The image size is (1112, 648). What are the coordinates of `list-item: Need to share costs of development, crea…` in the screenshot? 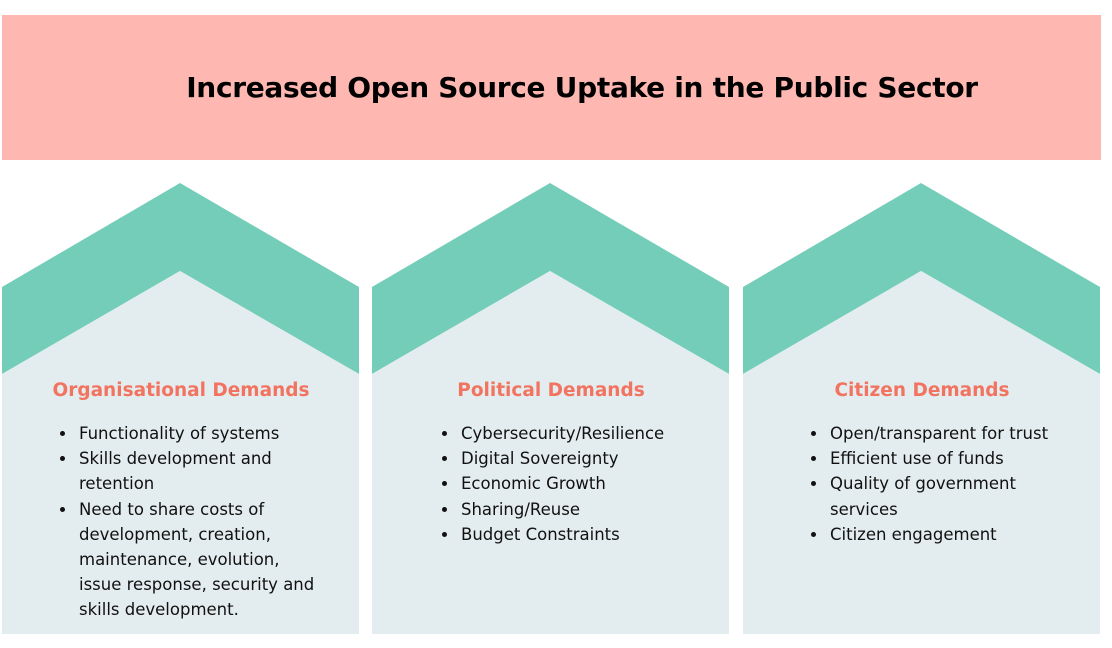 It's located at (197, 560).